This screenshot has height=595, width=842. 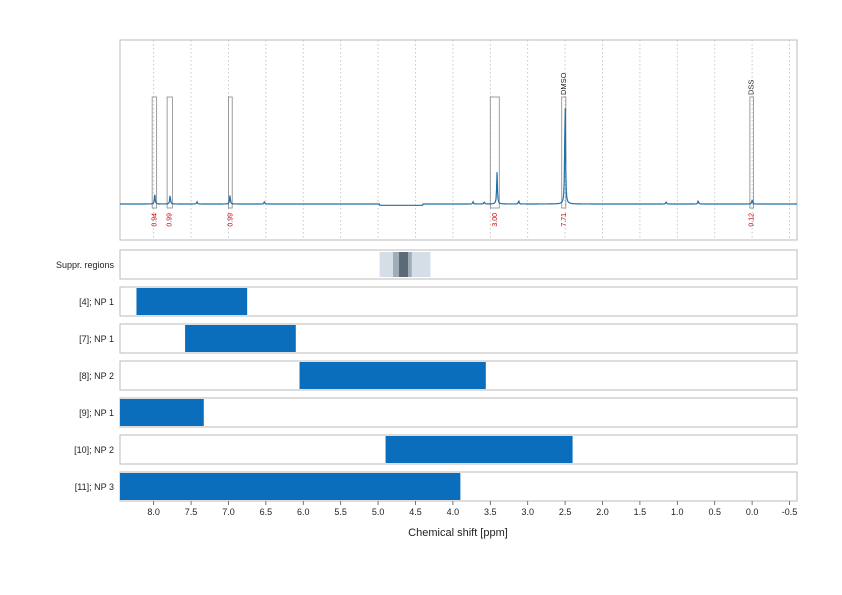 What do you see at coordinates (415, 512) in the screenshot?
I see `x-tick-label: 4.5` at bounding box center [415, 512].